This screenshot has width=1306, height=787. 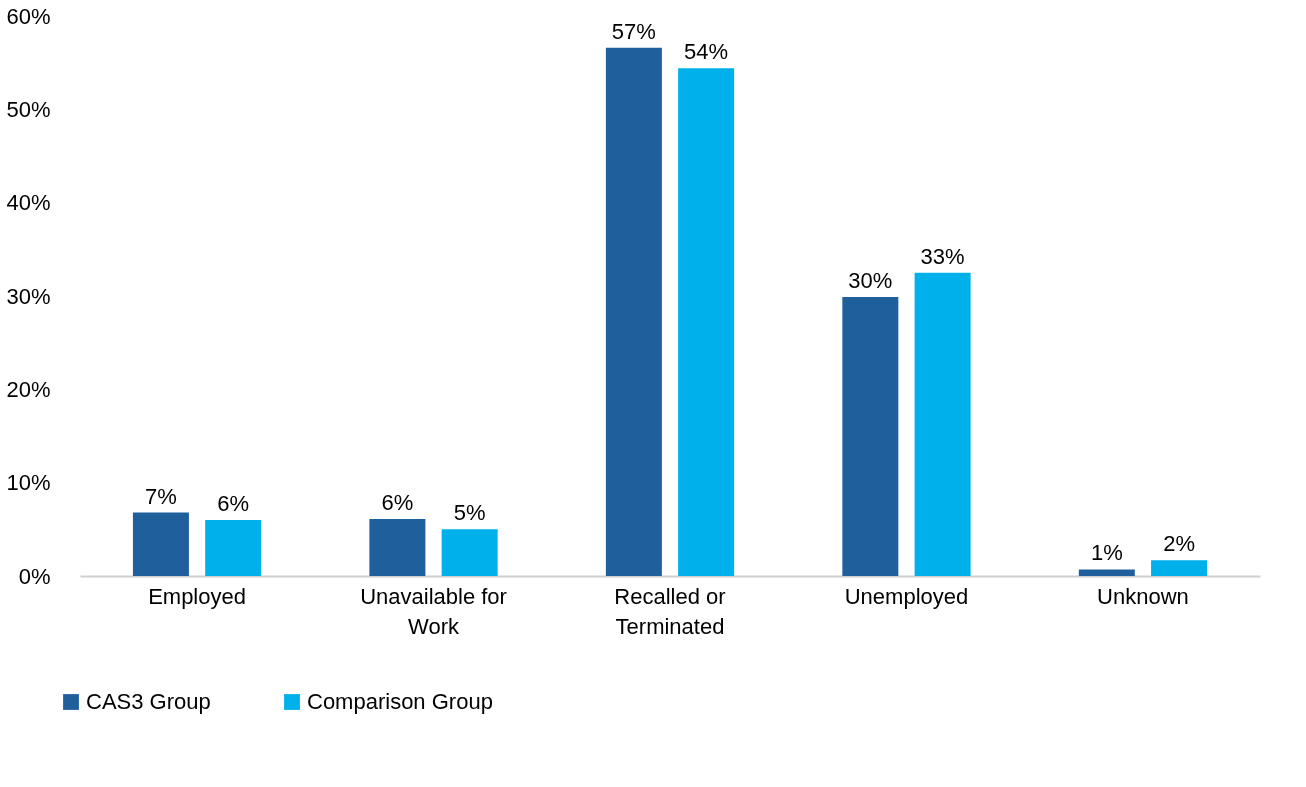 I want to click on y-tick-label: 40%, so click(x=28, y=203).